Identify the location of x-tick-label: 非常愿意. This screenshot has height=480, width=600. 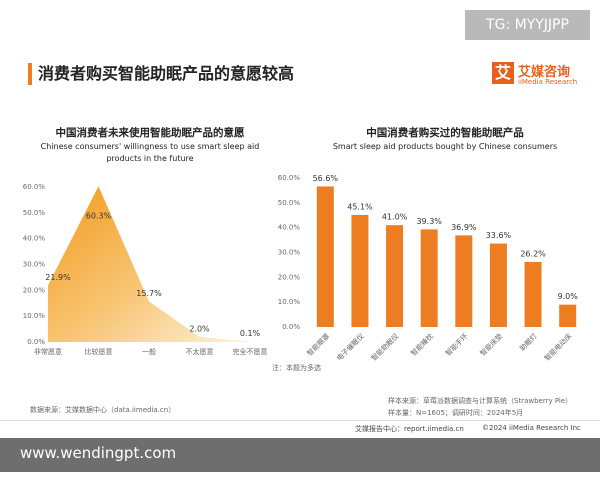
(48, 351).